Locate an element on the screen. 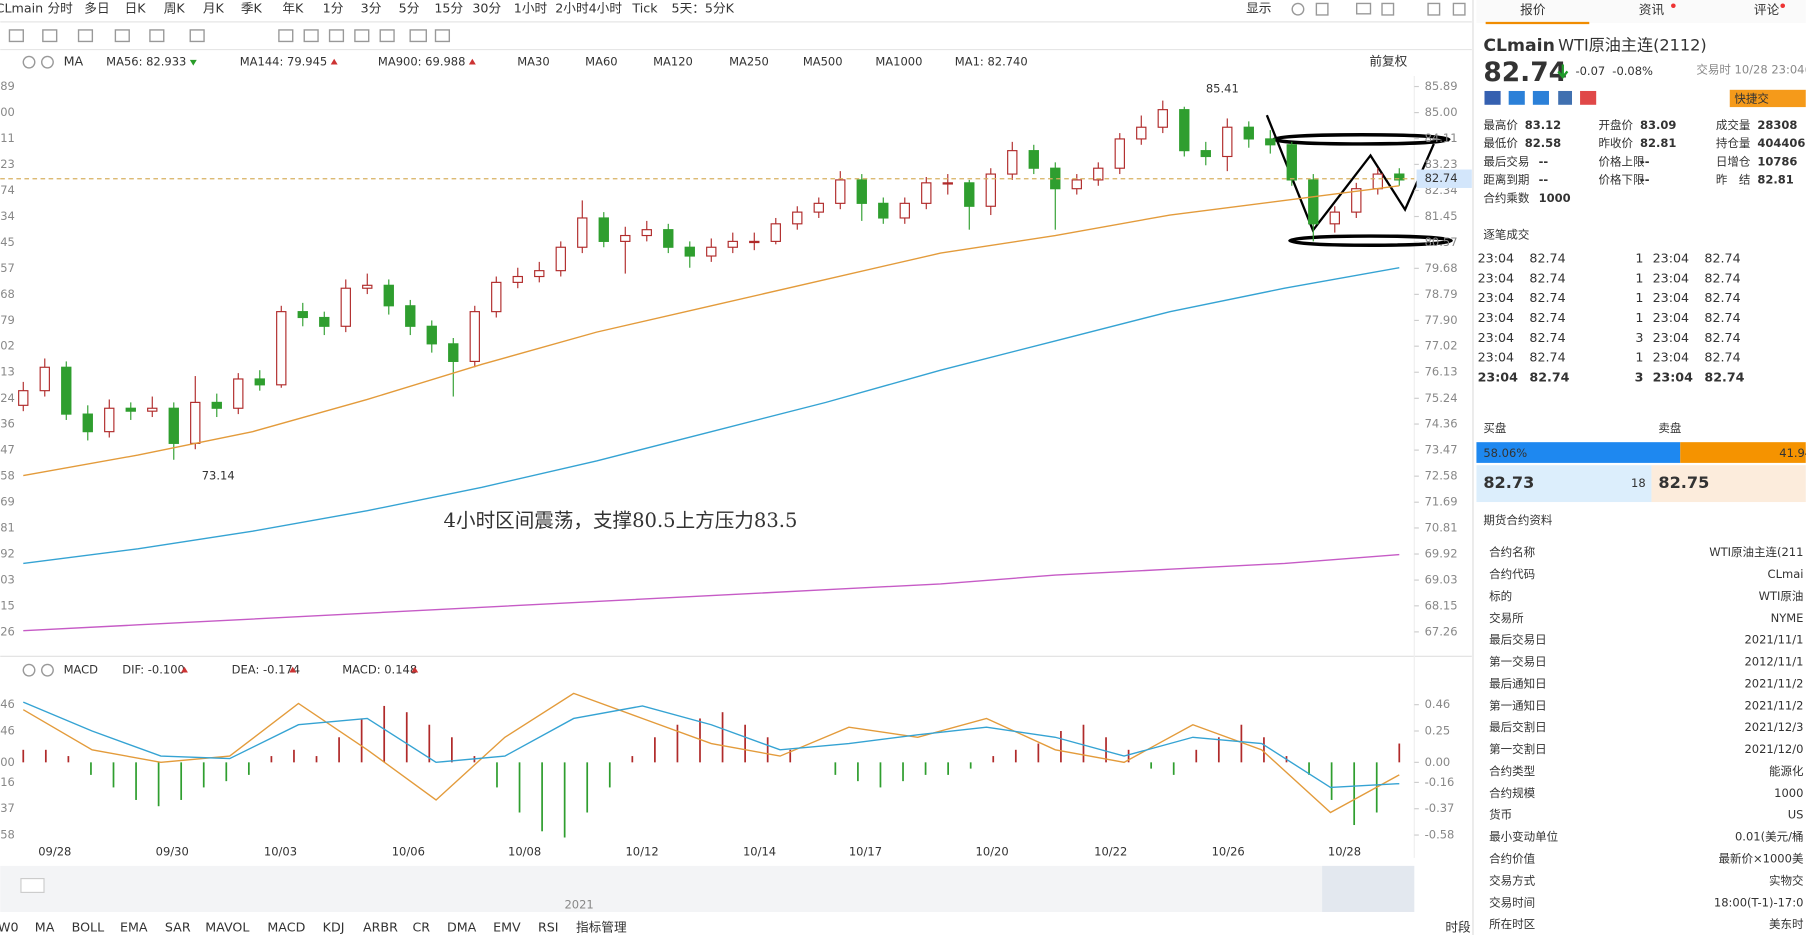 The height and width of the screenshot is (935, 1806). y-tick-label: 75.24 is located at coordinates (1441, 398).